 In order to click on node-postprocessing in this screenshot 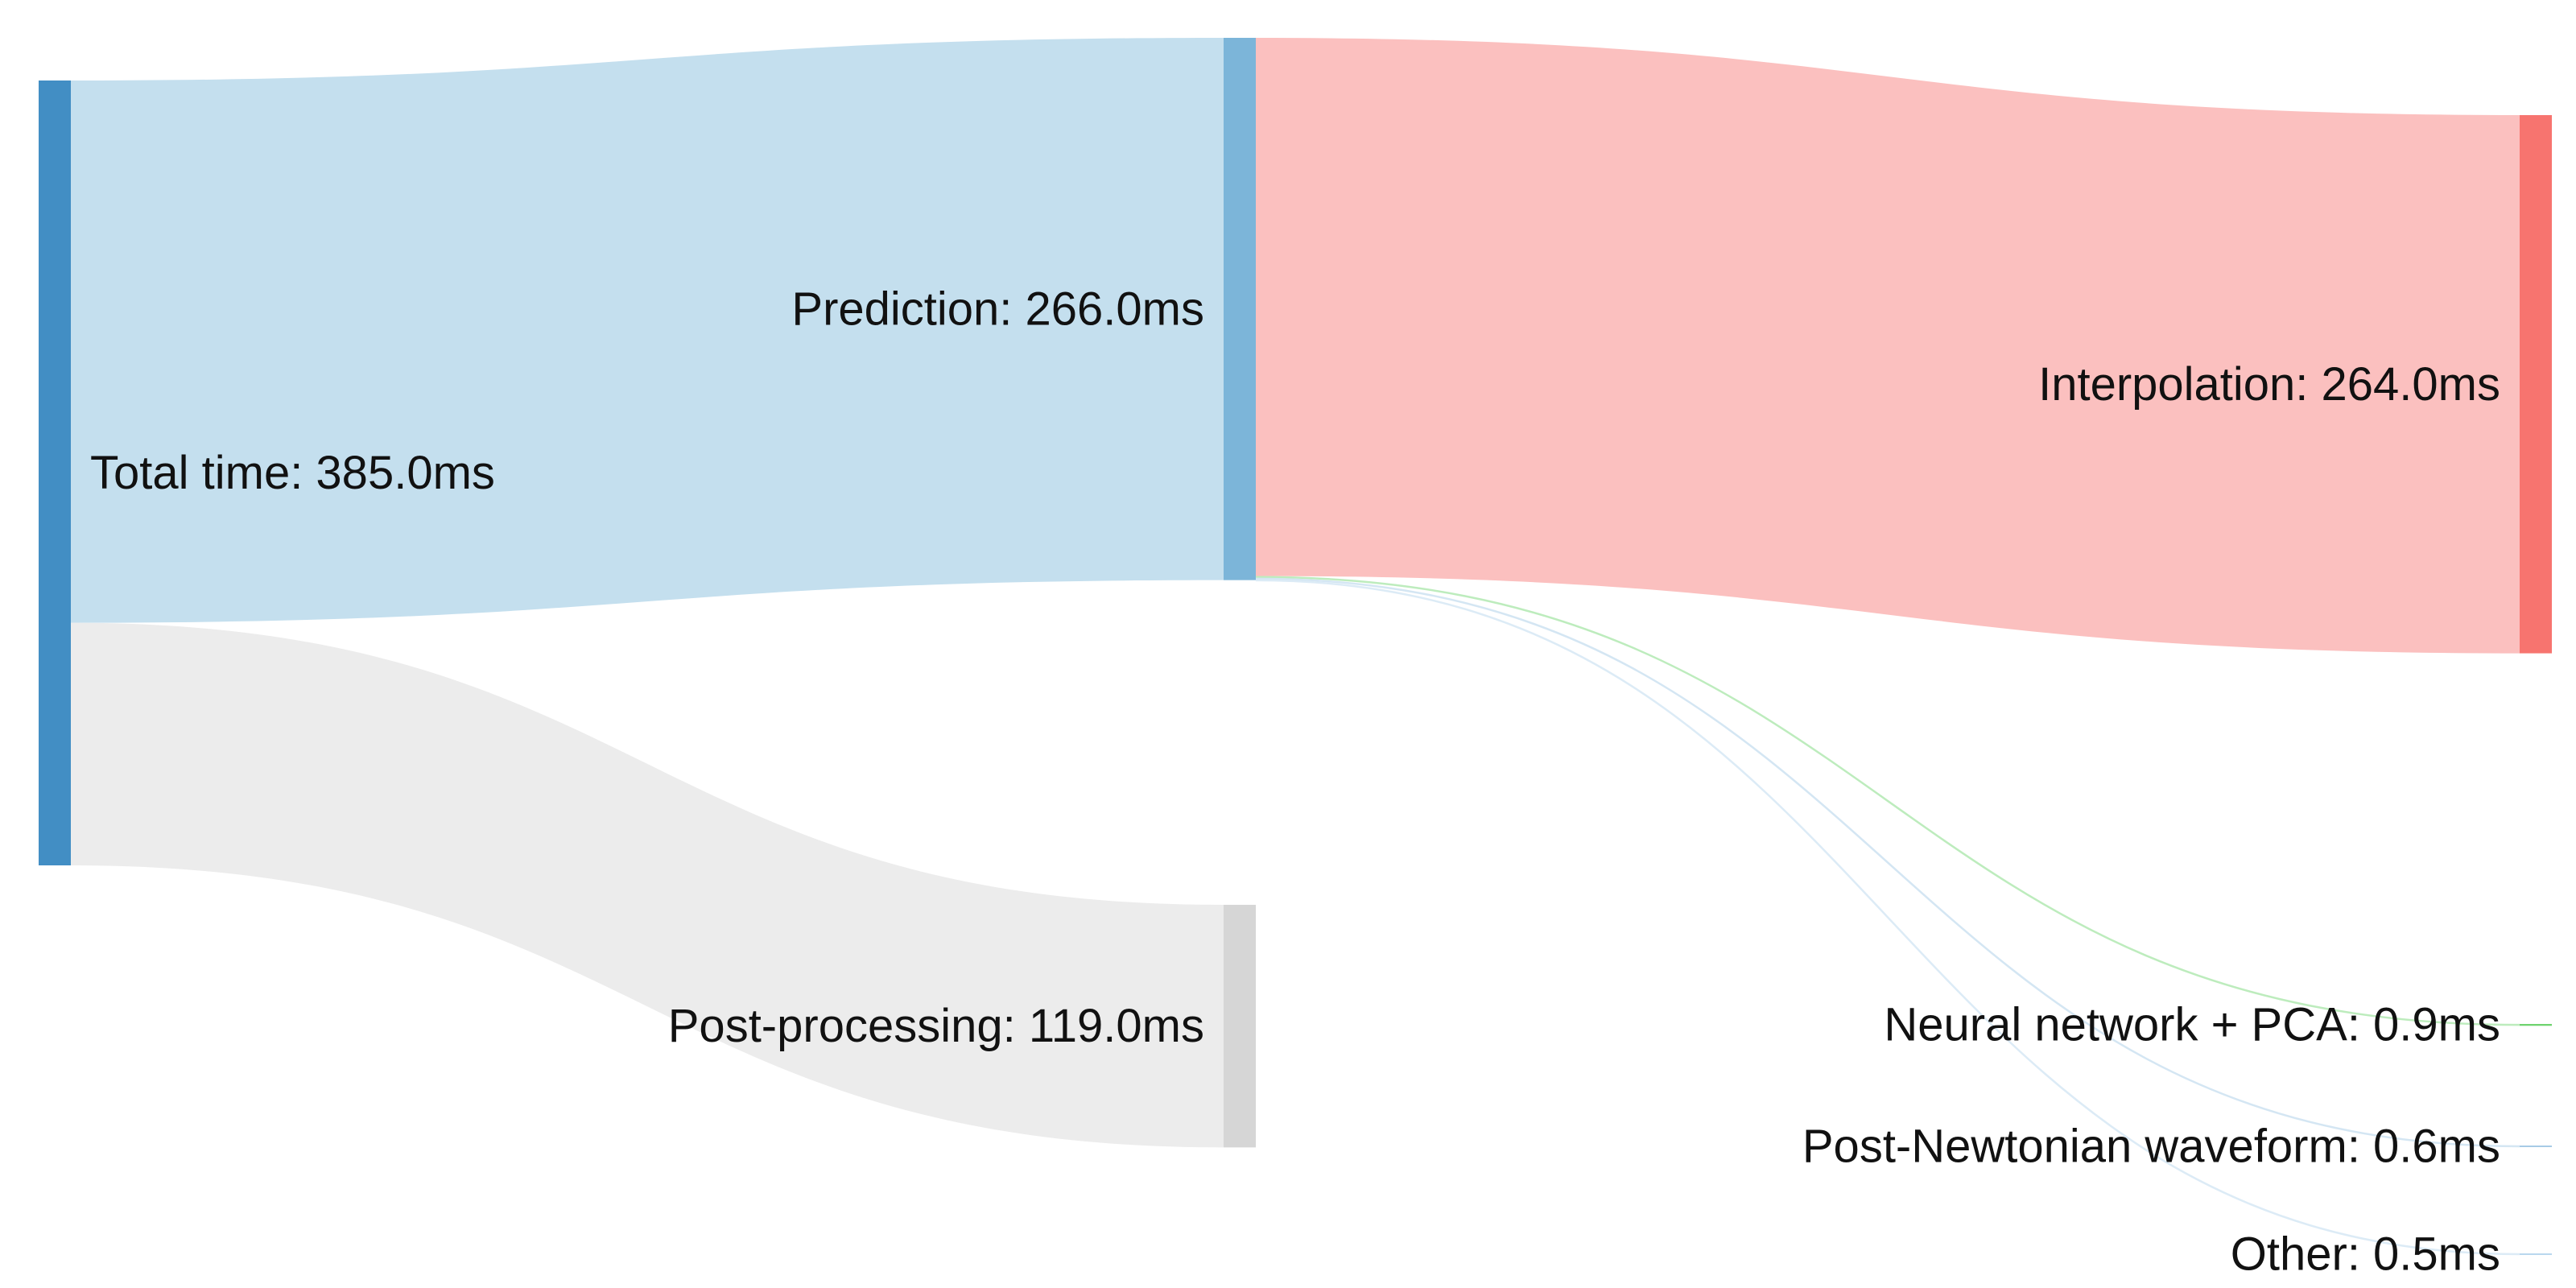, I will do `click(1240, 1026)`.